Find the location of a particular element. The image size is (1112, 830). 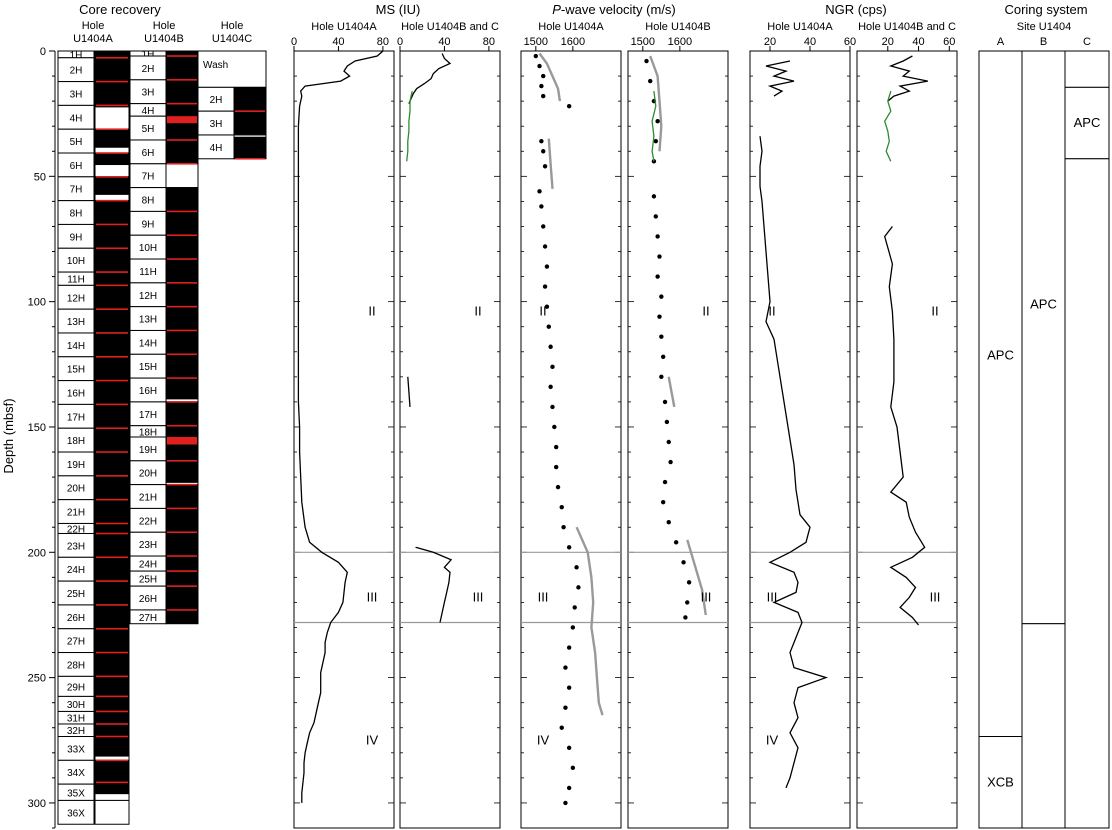

panel-subtitle: Hole U1404B and C is located at coordinates (907, 27).